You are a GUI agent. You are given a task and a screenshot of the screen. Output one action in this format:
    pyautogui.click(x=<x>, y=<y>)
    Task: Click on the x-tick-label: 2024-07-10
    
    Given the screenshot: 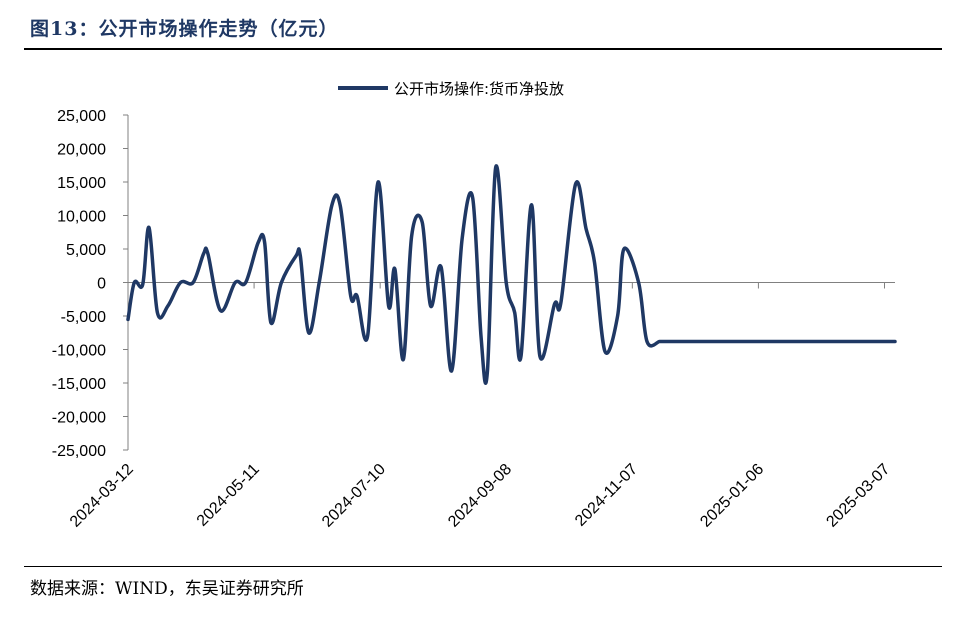 What is the action you would take?
    pyautogui.click(x=354, y=496)
    